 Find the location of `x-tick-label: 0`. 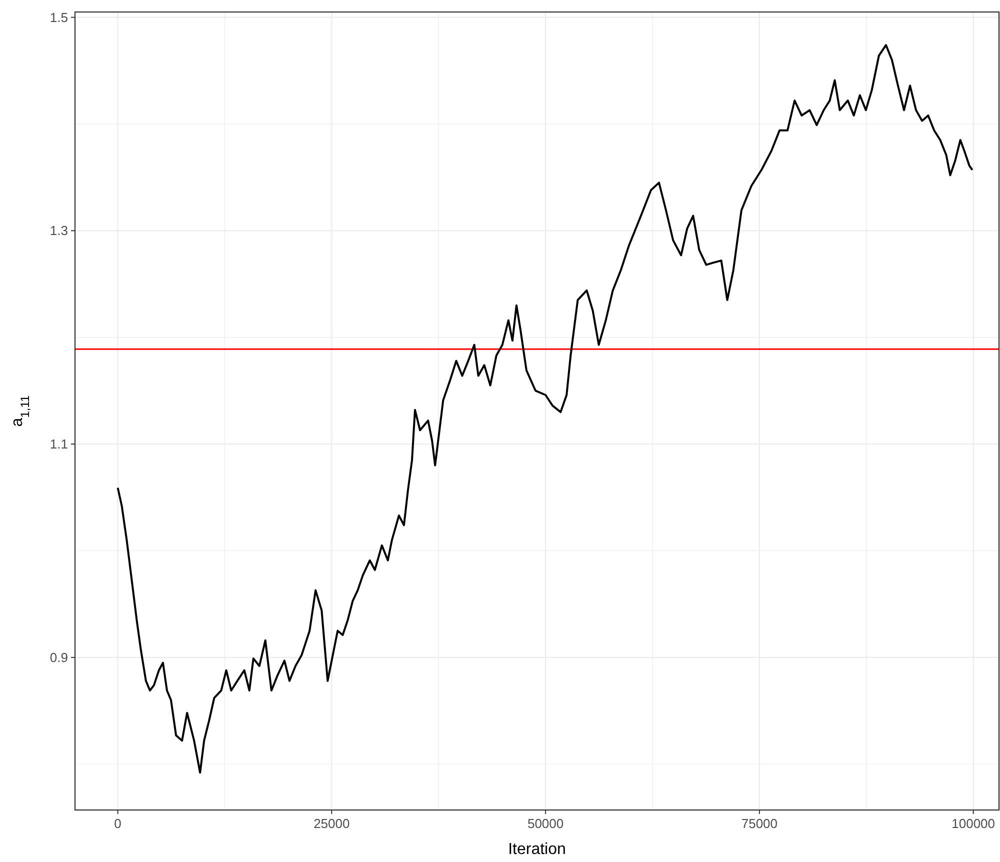

x-tick-label: 0 is located at coordinates (118, 823).